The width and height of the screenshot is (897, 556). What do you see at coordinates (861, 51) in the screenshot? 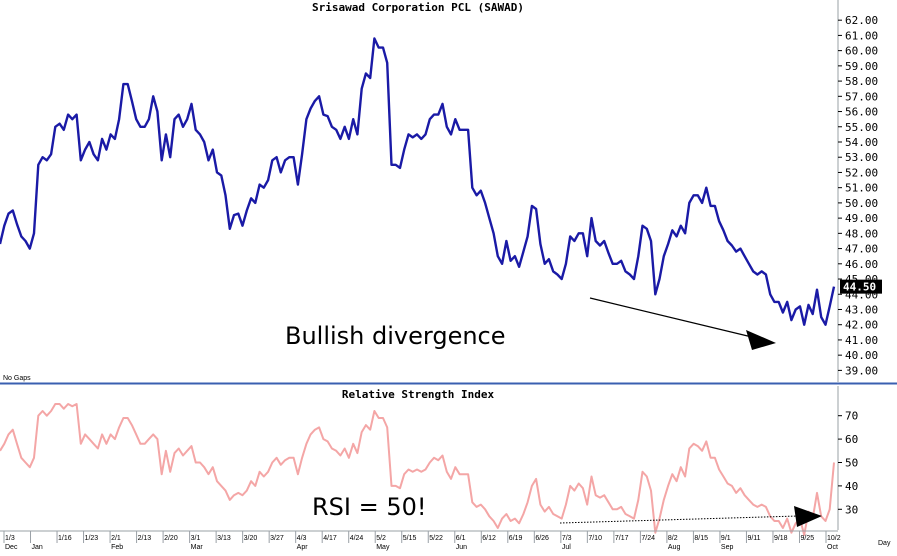
I see `price-y-tick-label: 60.00` at bounding box center [861, 51].